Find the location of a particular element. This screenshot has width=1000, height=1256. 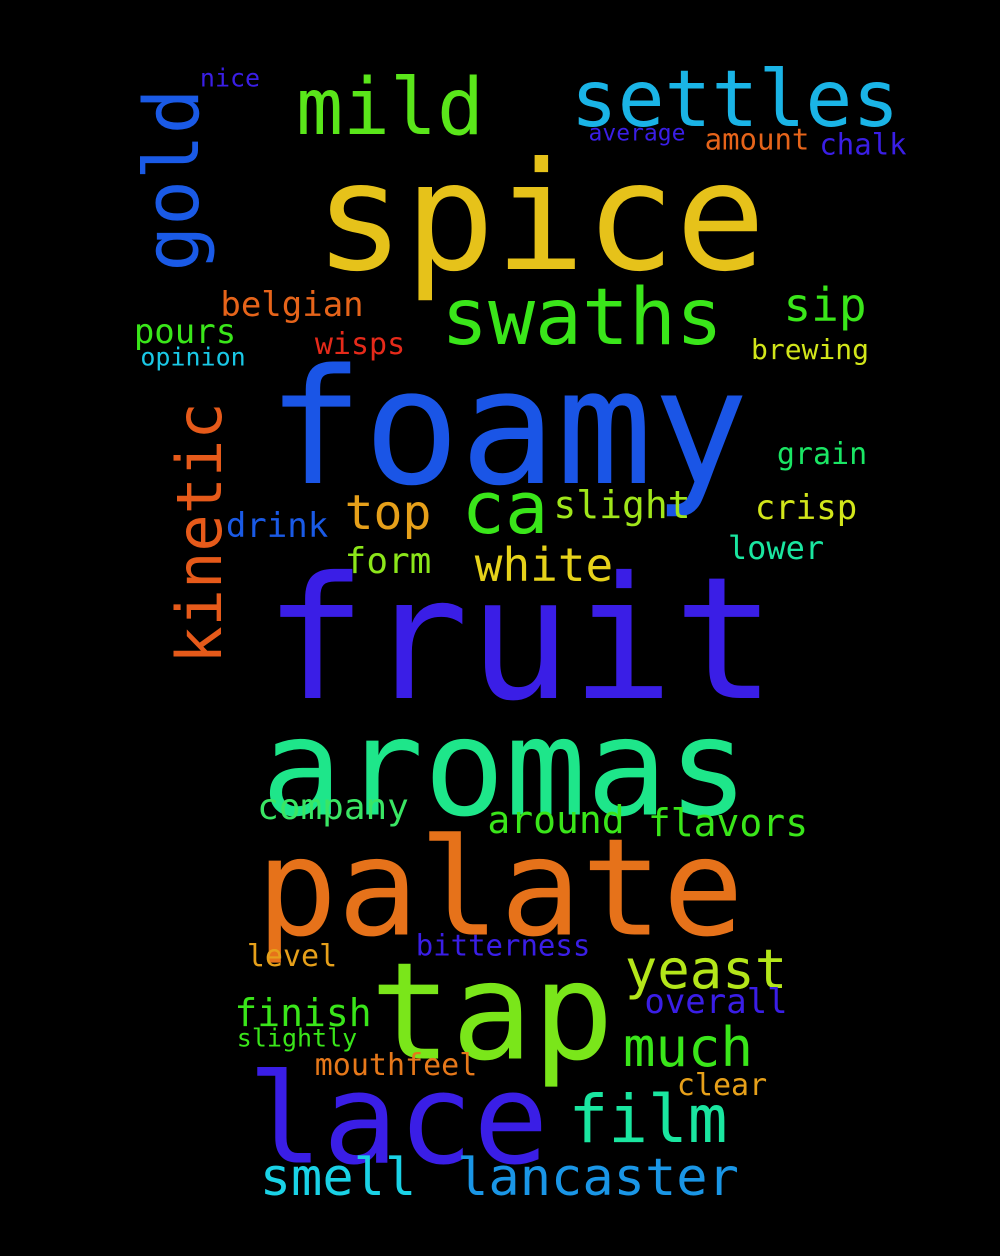

word-company: company is located at coordinates (333, 807).